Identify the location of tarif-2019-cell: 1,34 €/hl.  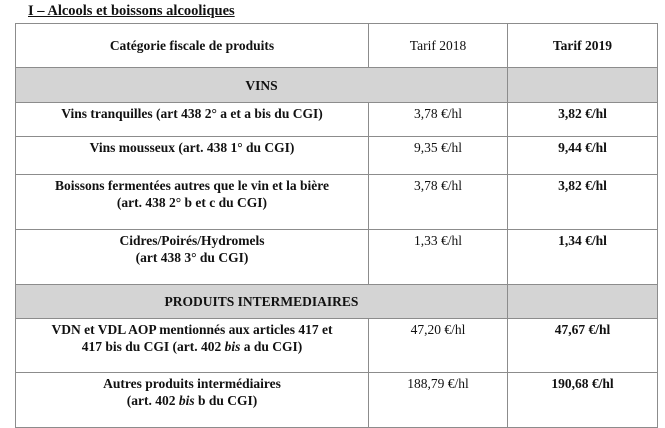
(582, 257).